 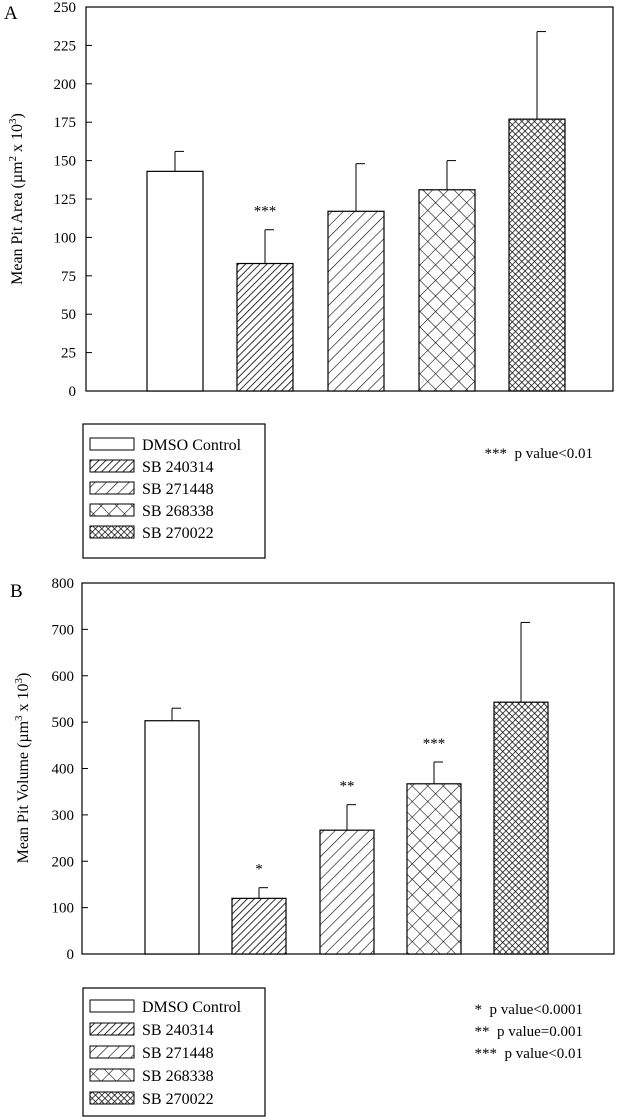 I want to click on legend-label-b: SB 271448, so click(x=178, y=1053).